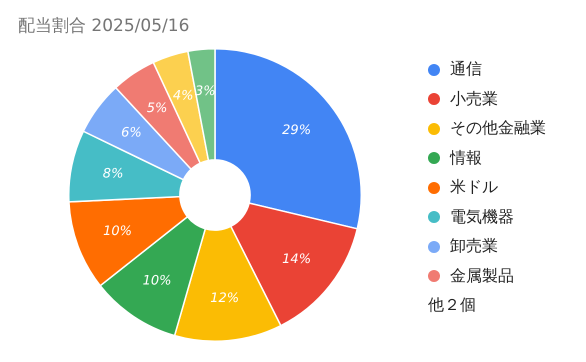 Image resolution: width=586 pixels, height=362 pixels. What do you see at coordinates (466, 158) in the screenshot?
I see `legend-label: 情報` at bounding box center [466, 158].